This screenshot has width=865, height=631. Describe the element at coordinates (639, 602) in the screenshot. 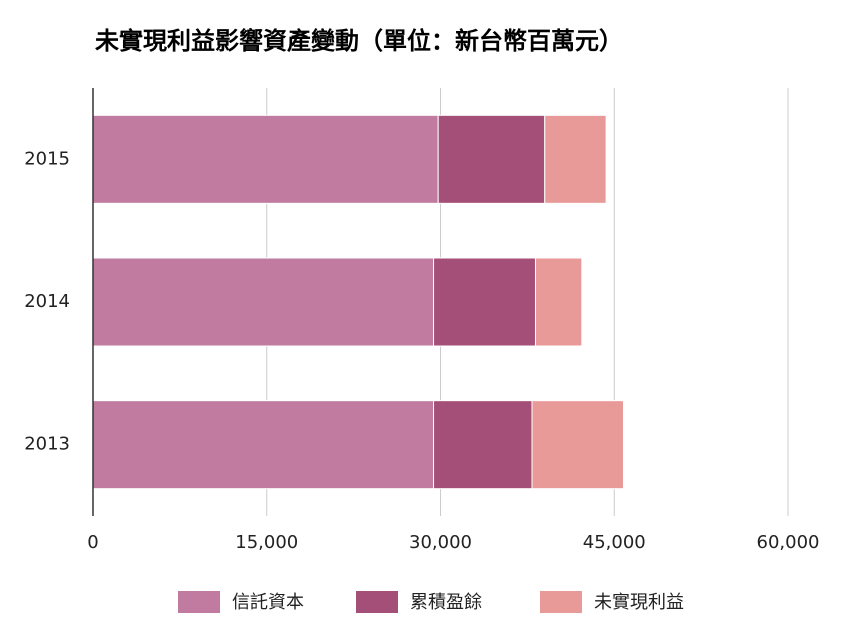

I see `legend-label: 未實現利益` at that location.